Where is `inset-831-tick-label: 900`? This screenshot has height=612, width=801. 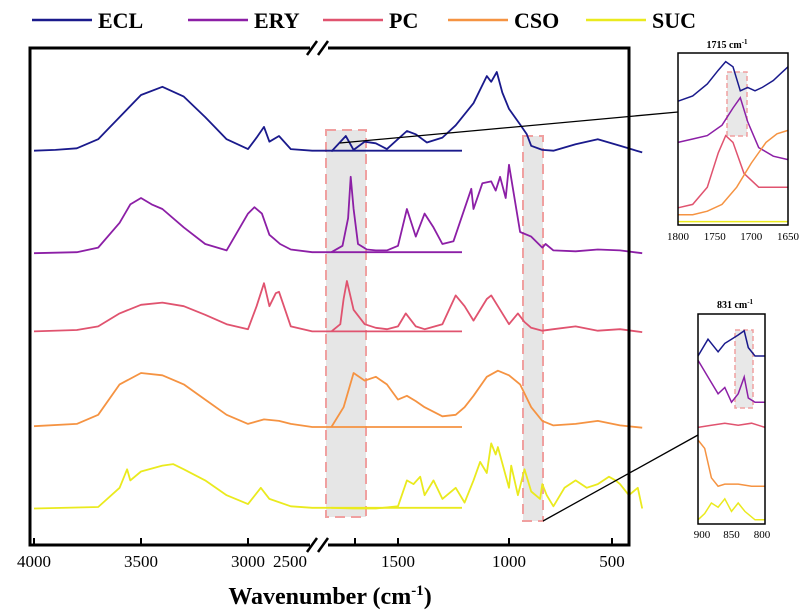
inset-831-tick-label: 900 is located at coordinates (702, 535).